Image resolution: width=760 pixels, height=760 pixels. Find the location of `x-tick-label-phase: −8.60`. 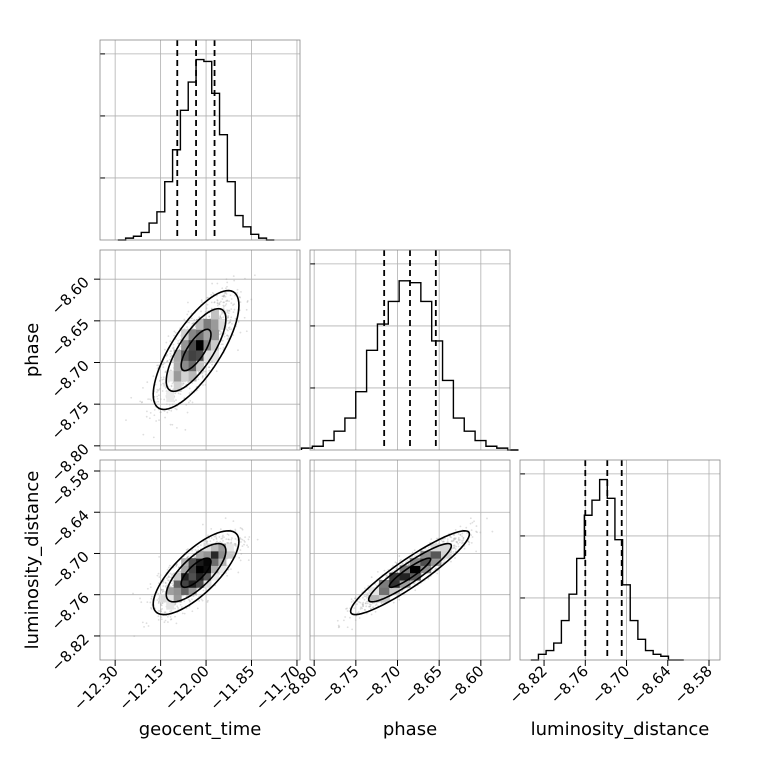

x-tick-label-phase: −8.60 is located at coordinates (464, 684).